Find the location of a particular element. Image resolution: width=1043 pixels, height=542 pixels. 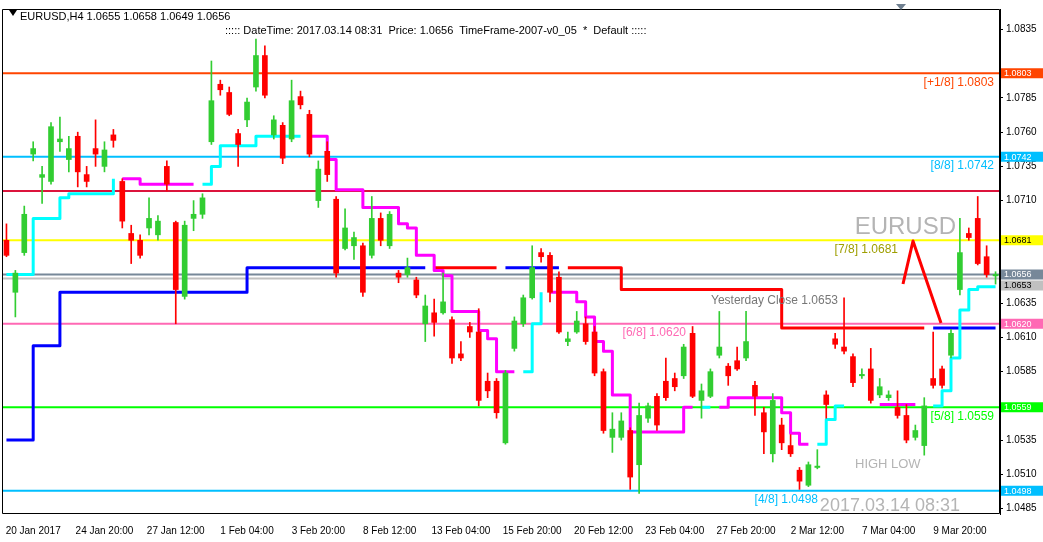

x-tick-label: 9 Mar 20:00 is located at coordinates (960, 530).